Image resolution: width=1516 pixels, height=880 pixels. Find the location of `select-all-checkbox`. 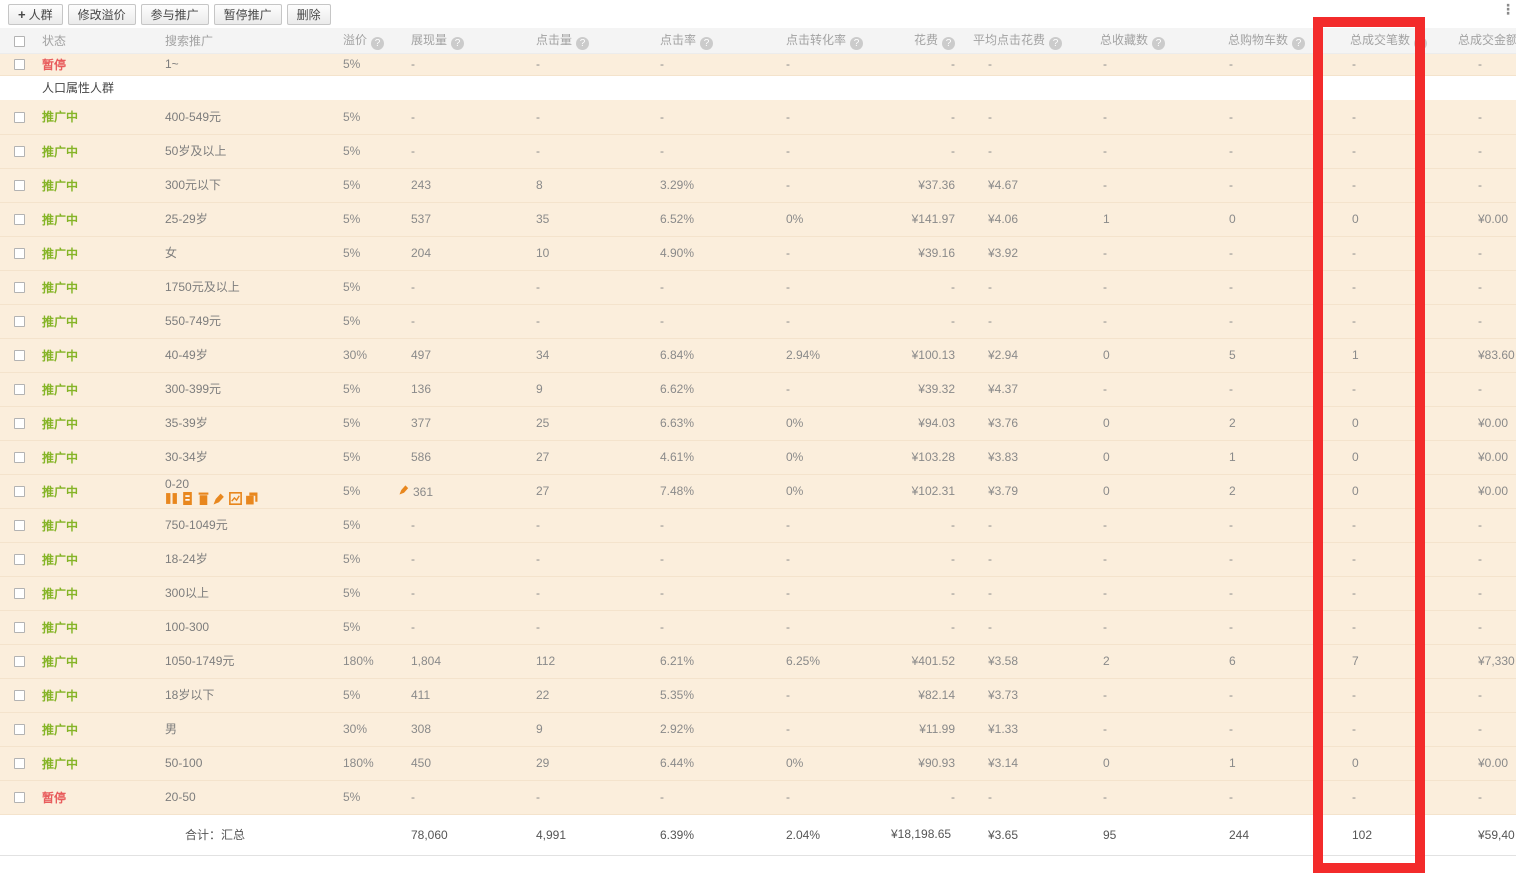

select-all-checkbox is located at coordinates (19, 41).